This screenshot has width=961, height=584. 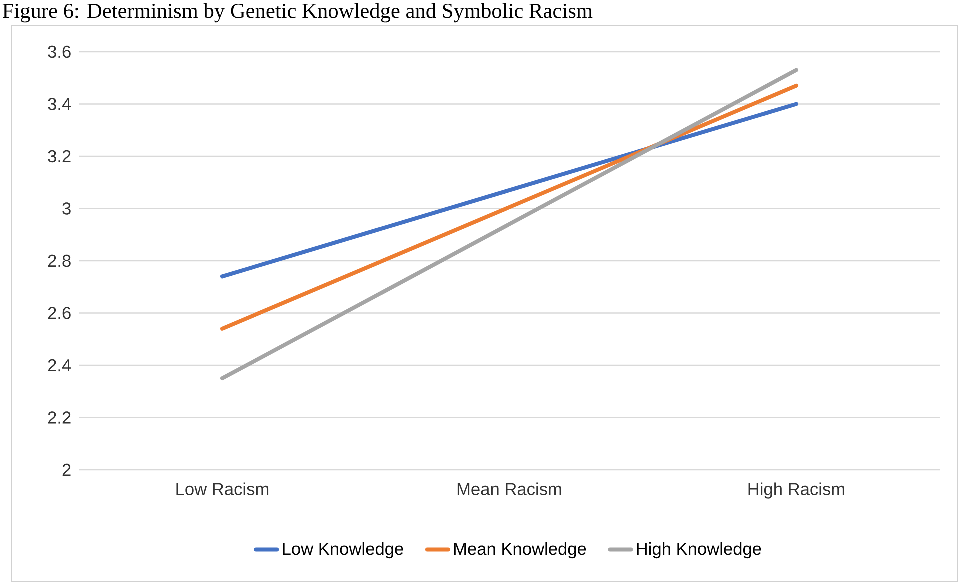 I want to click on y-tick-label: 2.6, so click(x=59, y=313).